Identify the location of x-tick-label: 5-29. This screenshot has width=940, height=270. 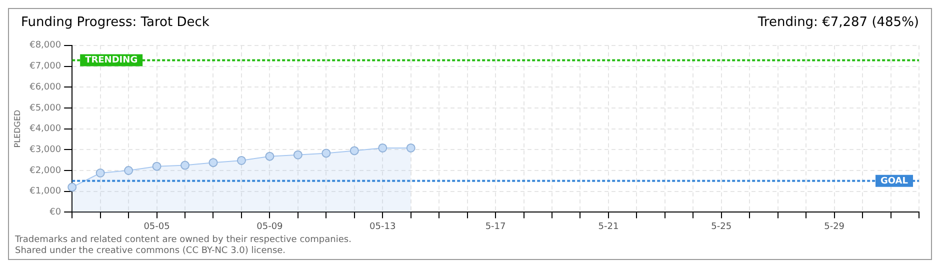
(834, 227).